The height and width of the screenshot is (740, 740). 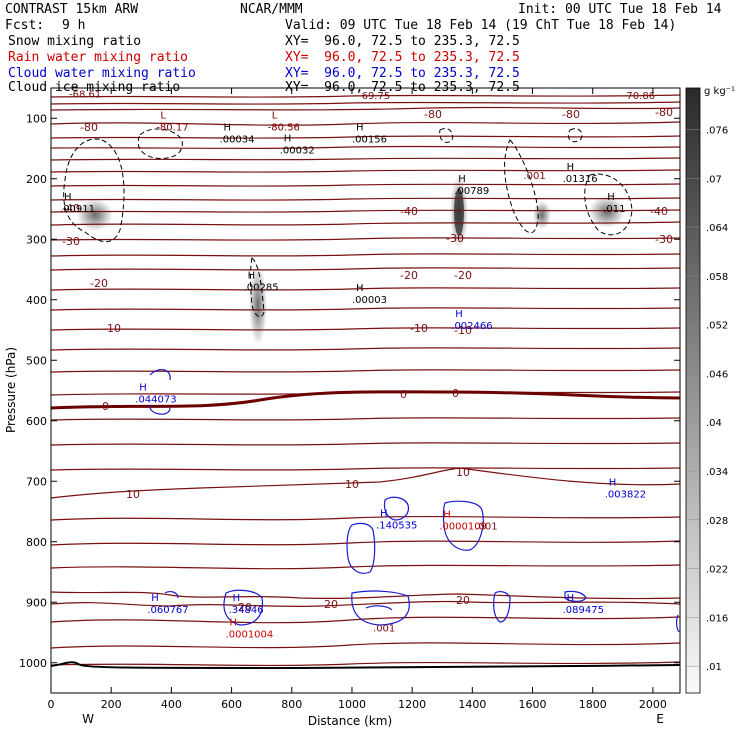 What do you see at coordinates (374, 96) in the screenshot?
I see `contour-value: -69.75` at bounding box center [374, 96].